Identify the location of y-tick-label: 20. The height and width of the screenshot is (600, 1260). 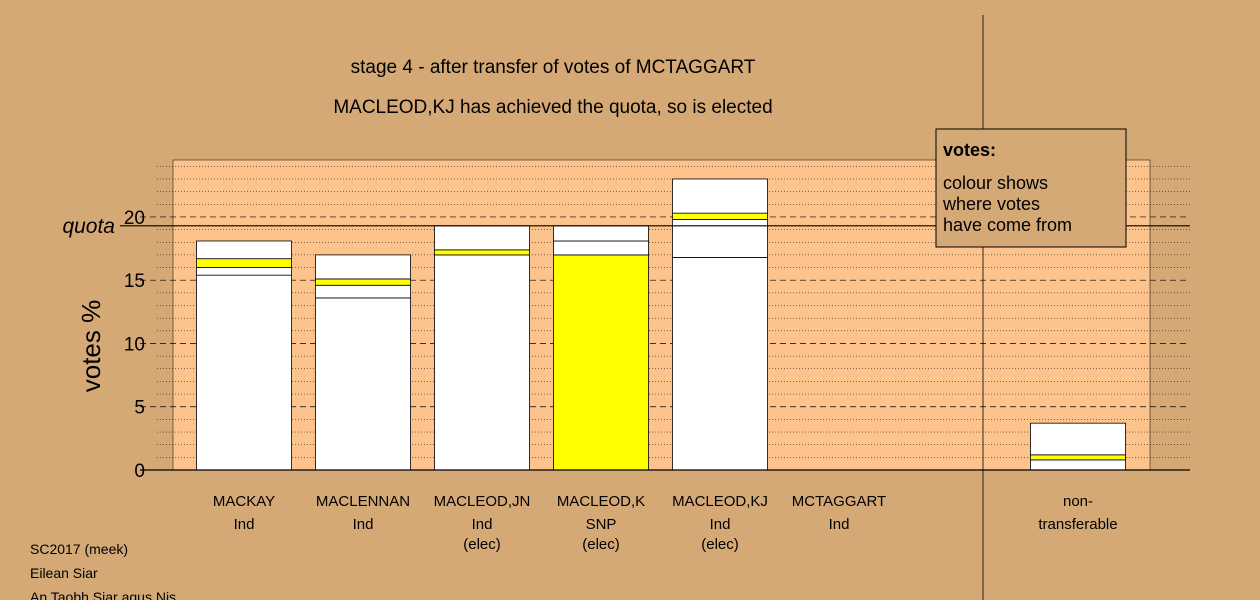
(134, 218).